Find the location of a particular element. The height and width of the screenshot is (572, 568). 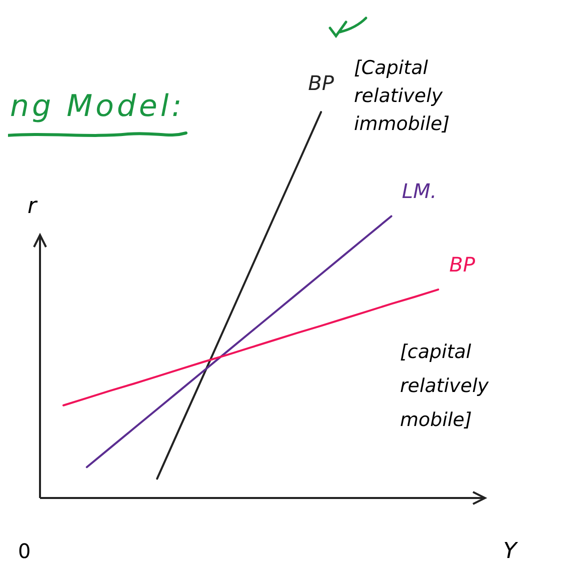

text: 0 is located at coordinates (24, 551).